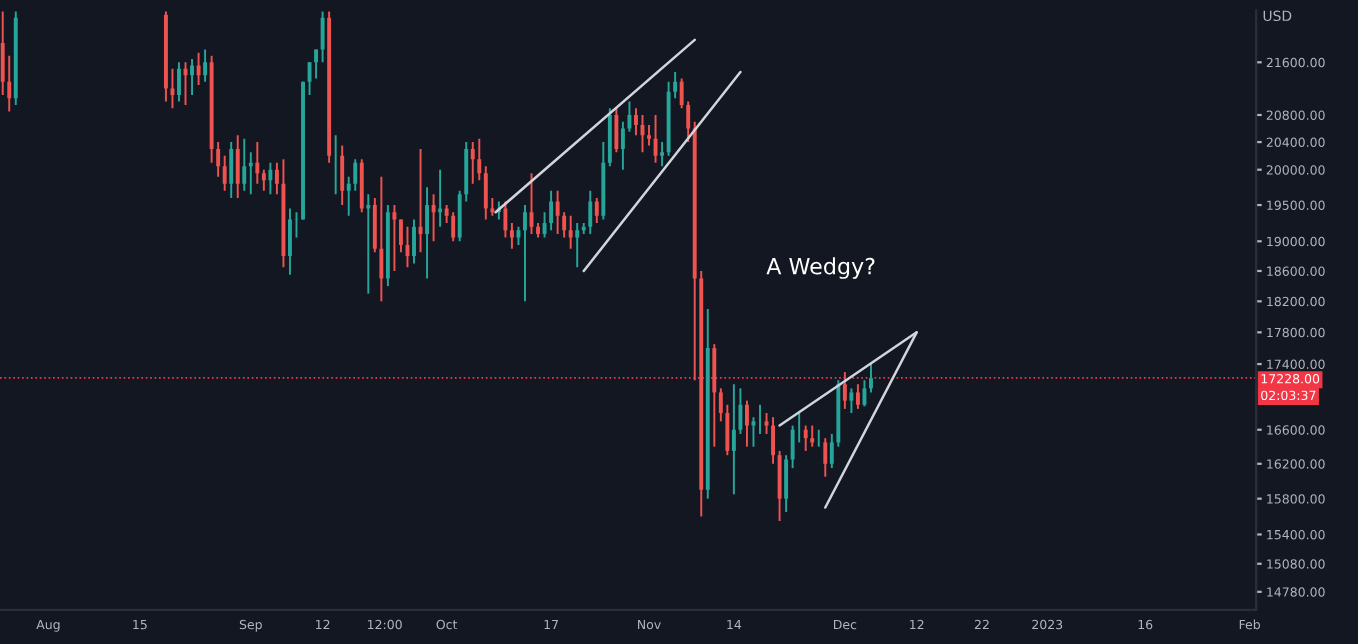 Image resolution: width=1358 pixels, height=644 pixels. What do you see at coordinates (820, 268) in the screenshot?
I see `annotation: A Wedgy?` at bounding box center [820, 268].